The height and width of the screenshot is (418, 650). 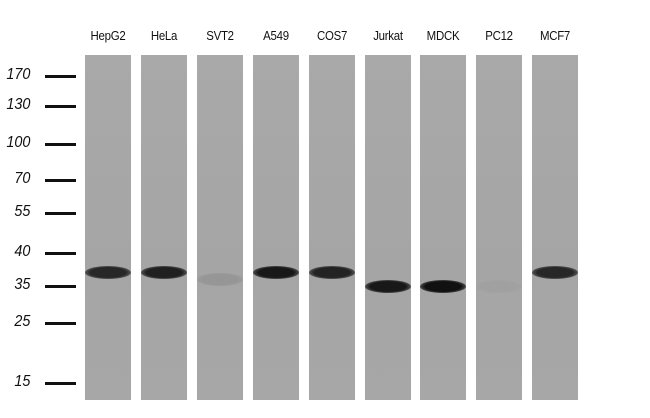 What do you see at coordinates (22, 211) in the screenshot?
I see `mw-marker-label: 55` at bounding box center [22, 211].